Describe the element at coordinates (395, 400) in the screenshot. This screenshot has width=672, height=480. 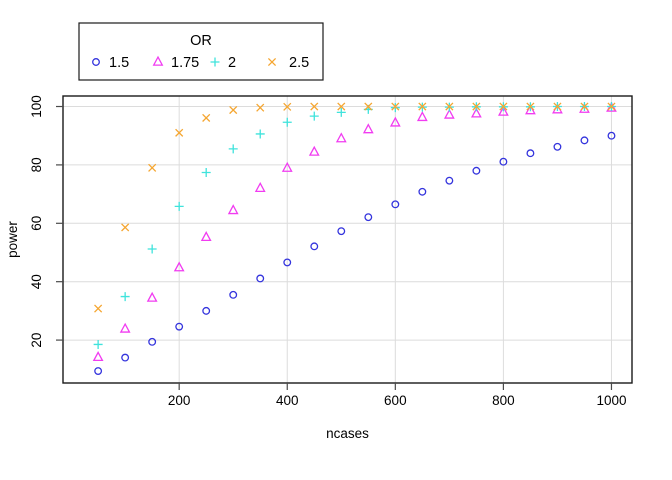
I see `x-tick-label: 600` at that location.